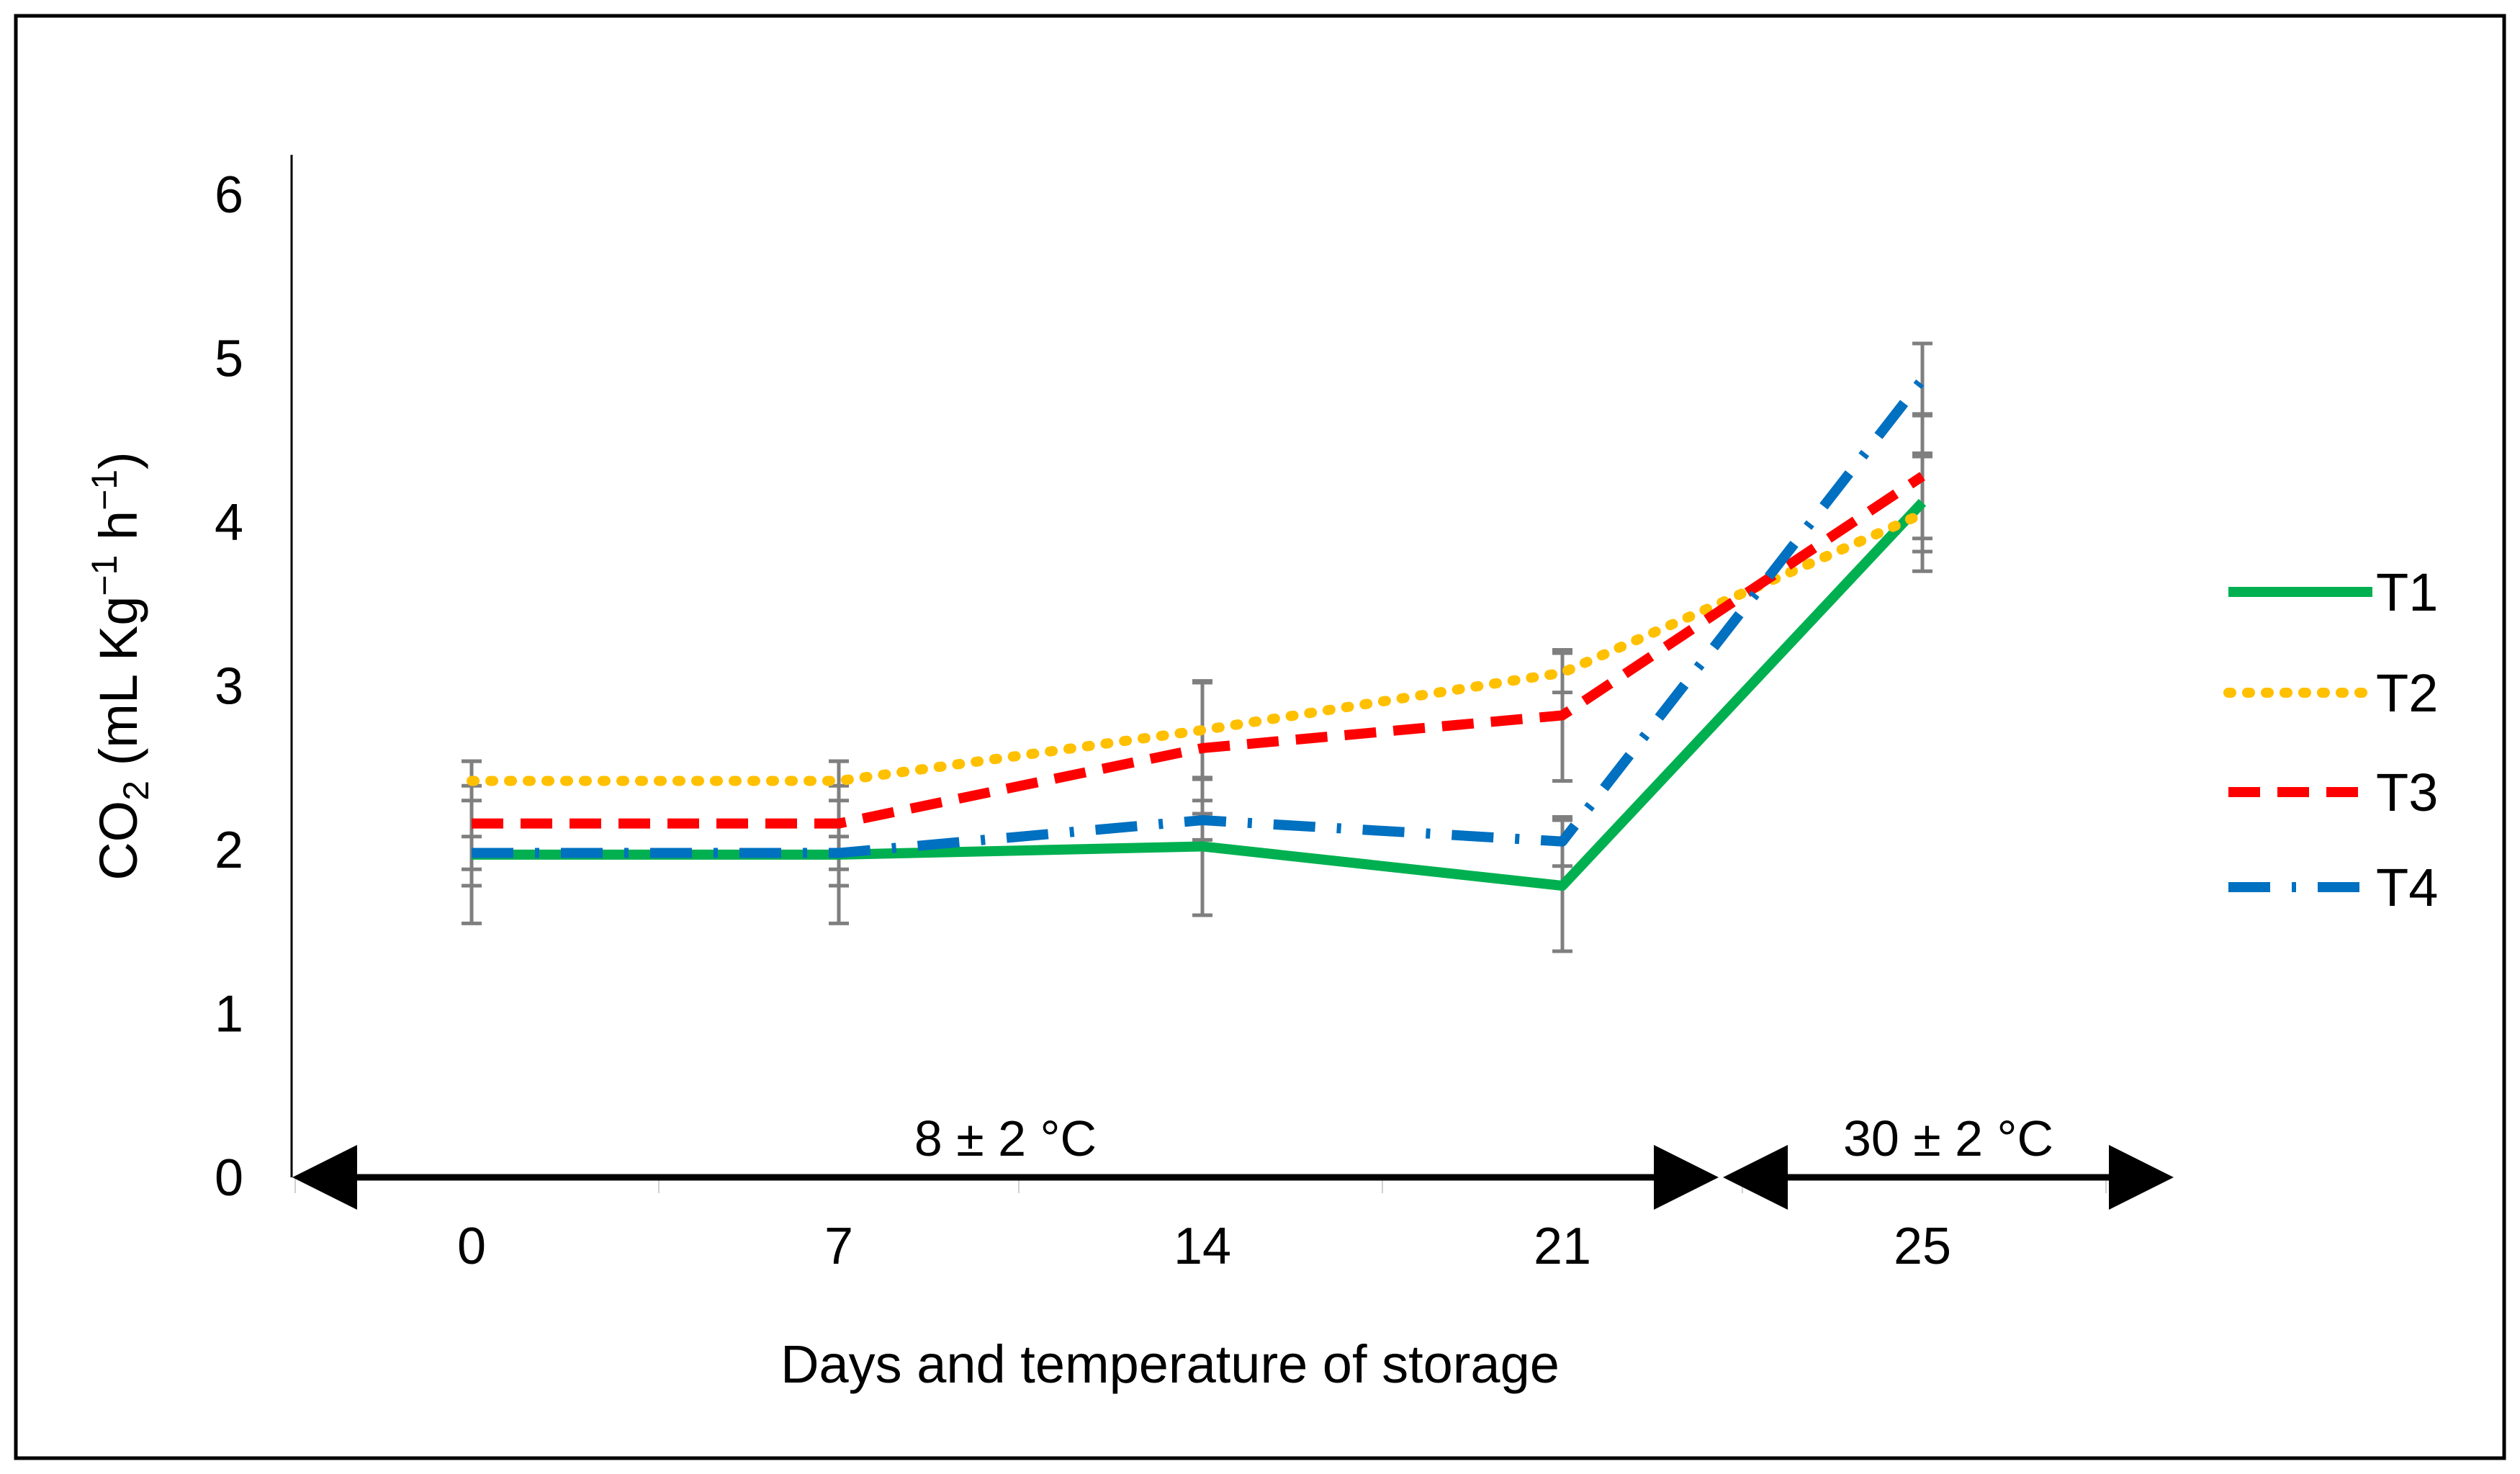  I want to click on y-axis-title: CO2 (mL Kg−1 h−1), so click(120, 666).